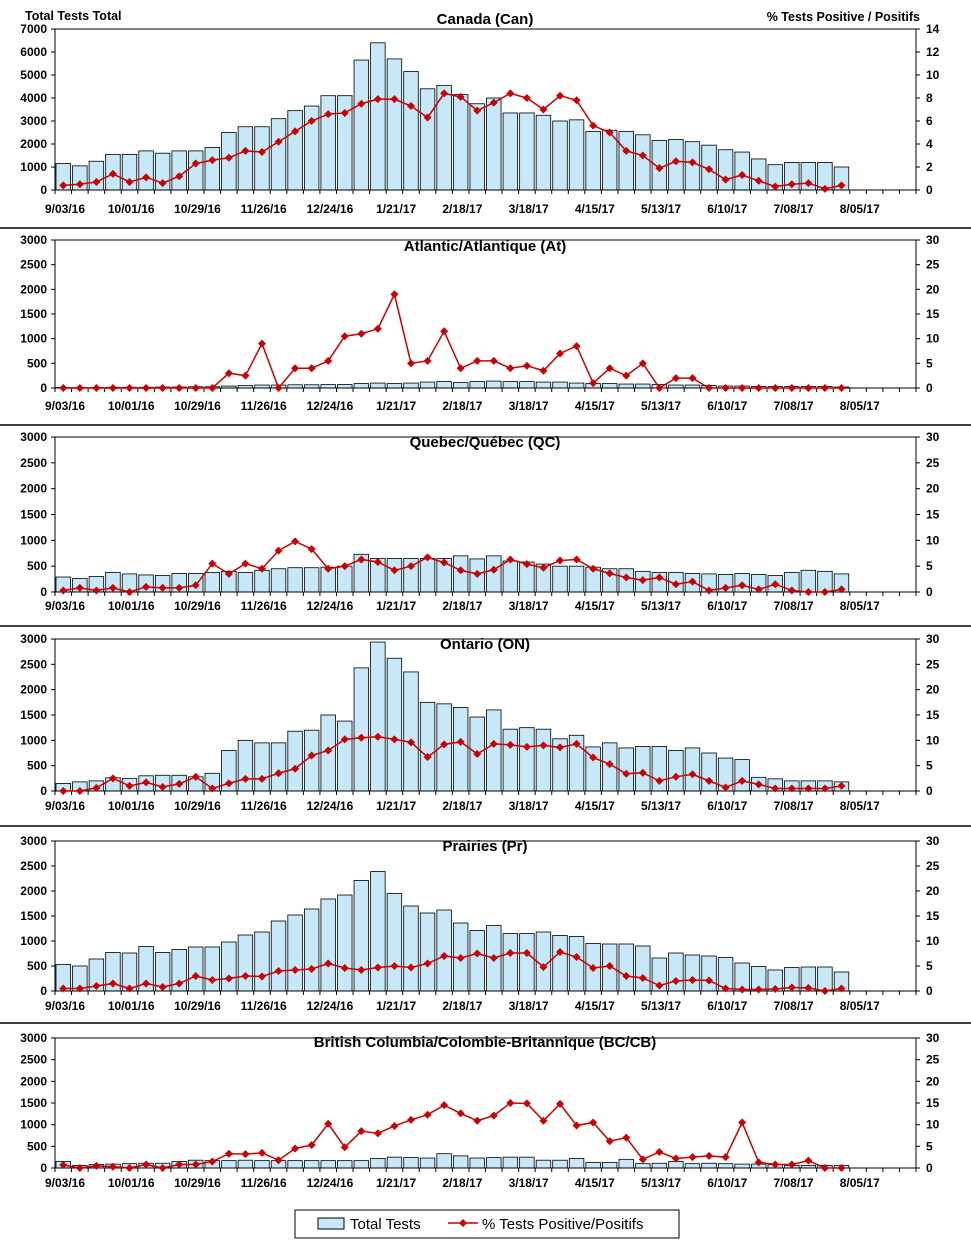  What do you see at coordinates (933, 866) in the screenshot?
I see `y2-tick-label: 25` at bounding box center [933, 866].